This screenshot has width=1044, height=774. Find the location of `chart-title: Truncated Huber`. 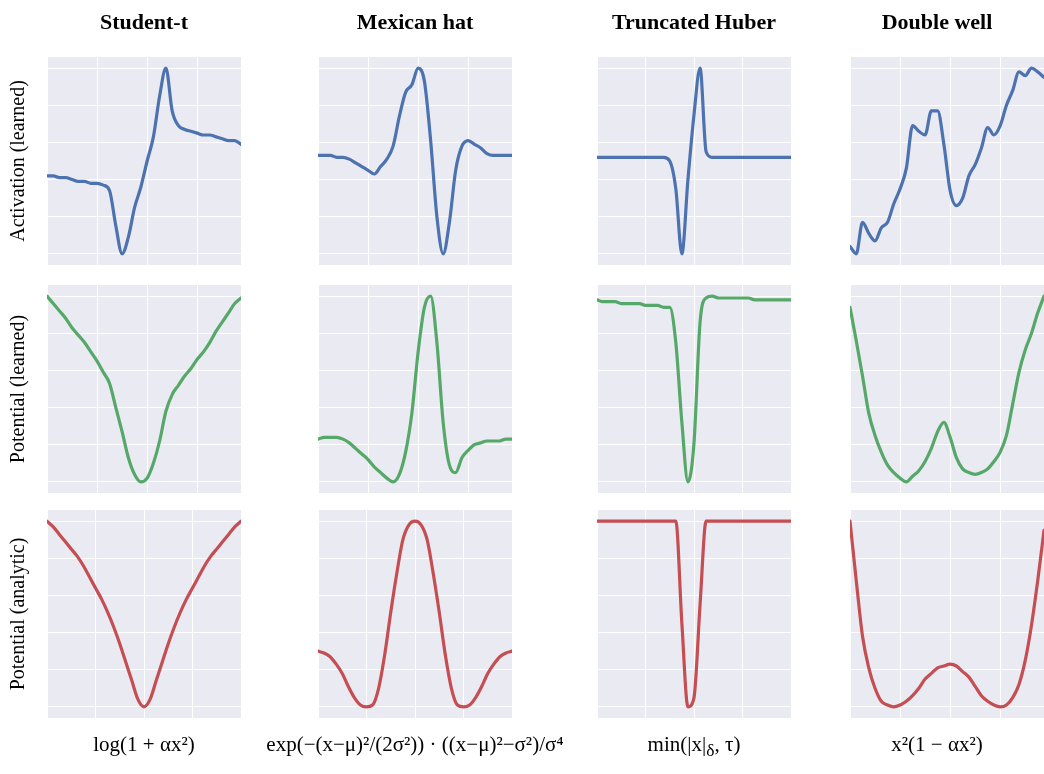

chart-title: Truncated Huber is located at coordinates (694, 22).